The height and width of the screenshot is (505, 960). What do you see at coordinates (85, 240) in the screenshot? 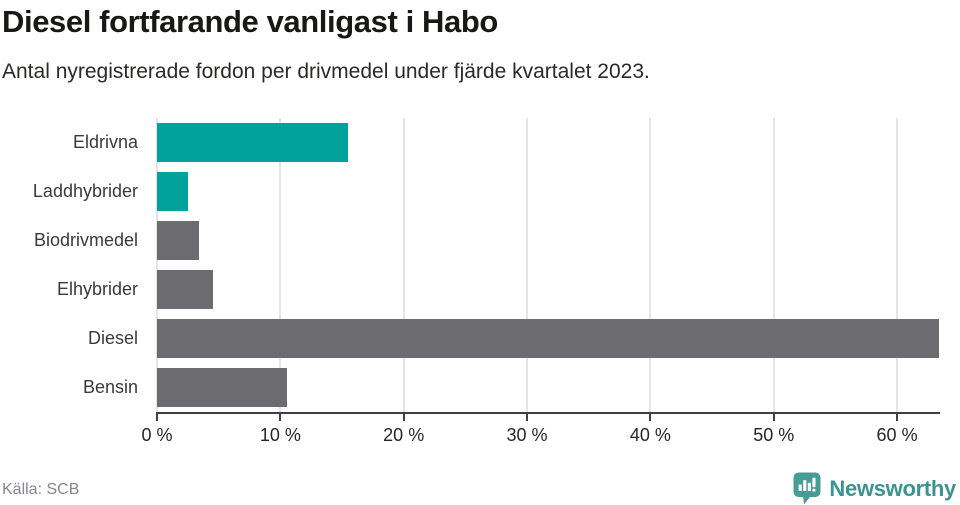
I see `category-label-biodrivmedel: Biodrivmedel` at bounding box center [85, 240].